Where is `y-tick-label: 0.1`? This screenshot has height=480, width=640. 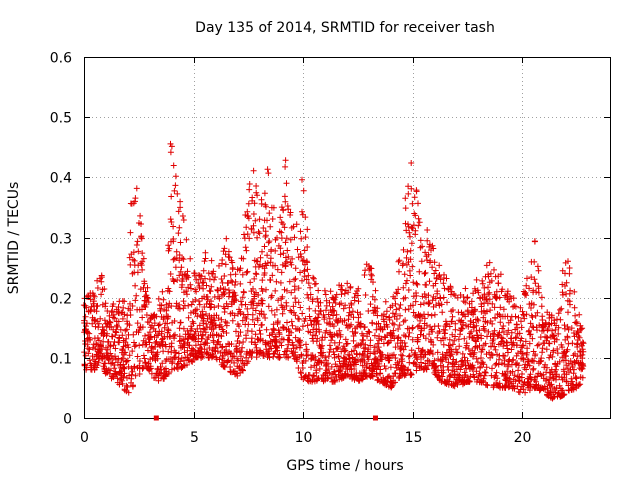
y-tick-label: 0.1 is located at coordinates (61, 360).